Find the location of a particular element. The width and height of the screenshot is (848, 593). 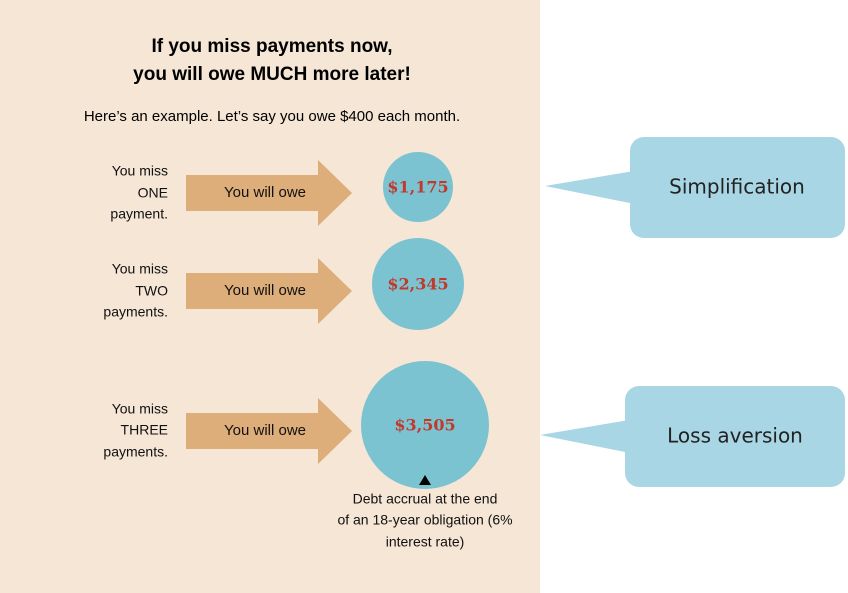

callout-text: Loss aversion is located at coordinates (735, 436).